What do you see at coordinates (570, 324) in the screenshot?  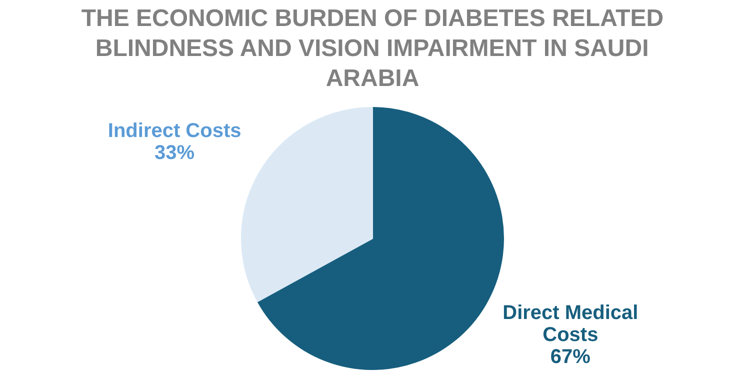 I see `slice-label: Direct Medical Costs` at bounding box center [570, 324].